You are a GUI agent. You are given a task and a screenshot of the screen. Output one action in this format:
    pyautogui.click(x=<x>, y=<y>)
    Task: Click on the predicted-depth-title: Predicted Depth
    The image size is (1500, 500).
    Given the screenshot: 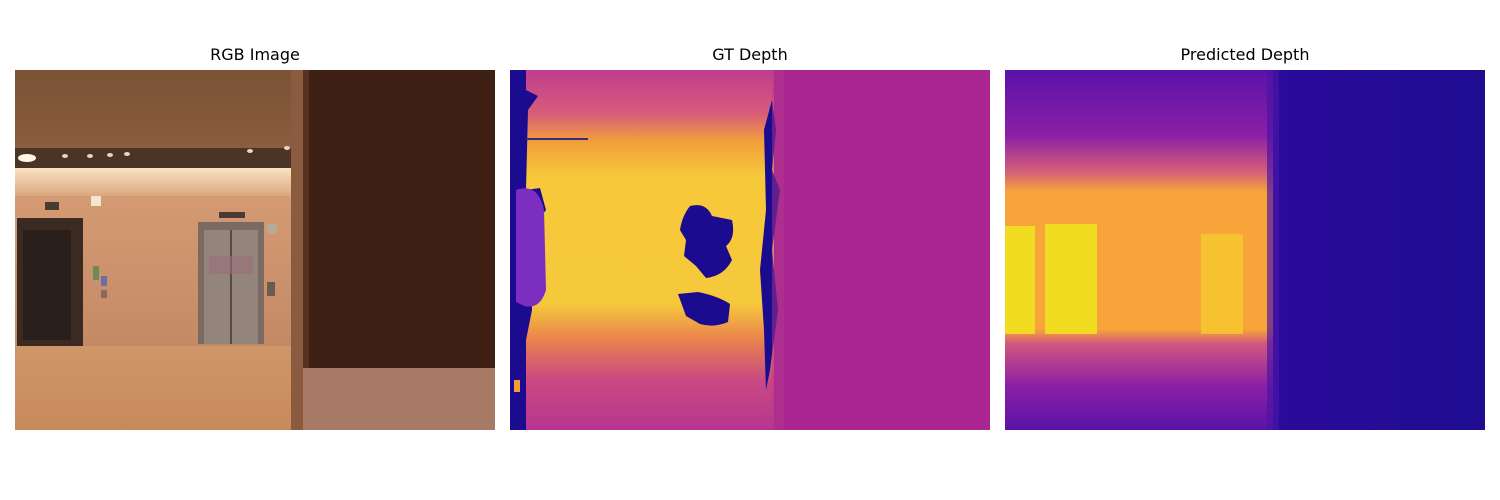 What is the action you would take?
    pyautogui.click(x=1245, y=54)
    